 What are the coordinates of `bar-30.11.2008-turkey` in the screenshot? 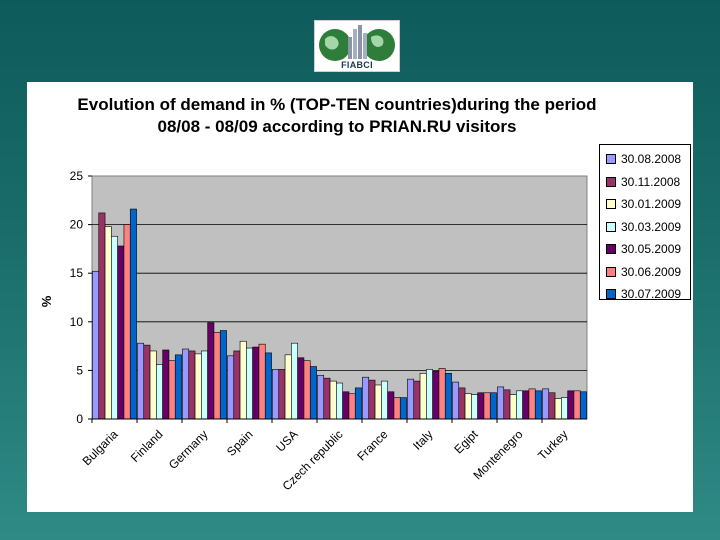 It's located at (552, 406).